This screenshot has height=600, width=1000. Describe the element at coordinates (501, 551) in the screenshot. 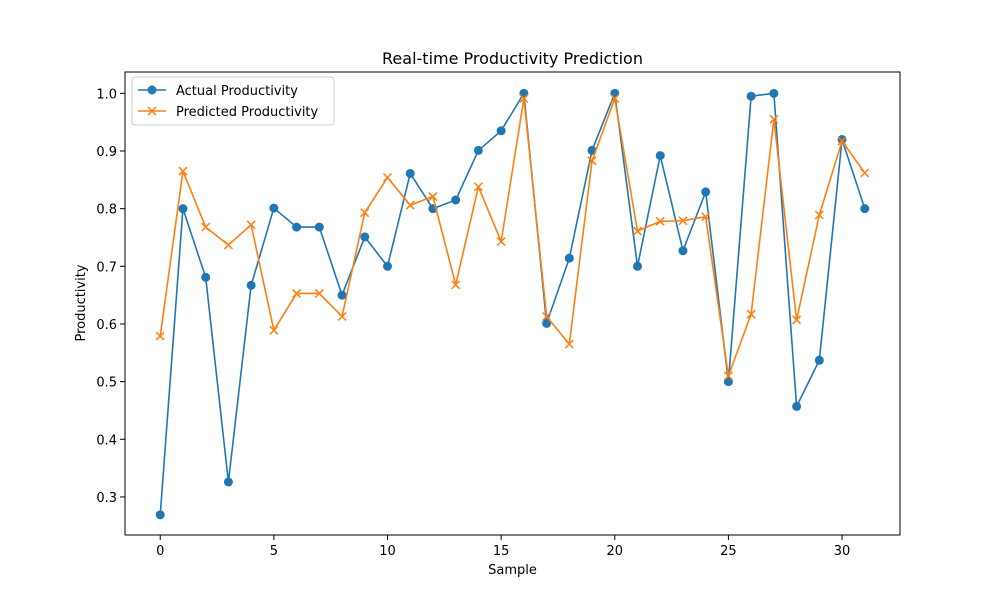

I see `x-tick-label: 15` at that location.